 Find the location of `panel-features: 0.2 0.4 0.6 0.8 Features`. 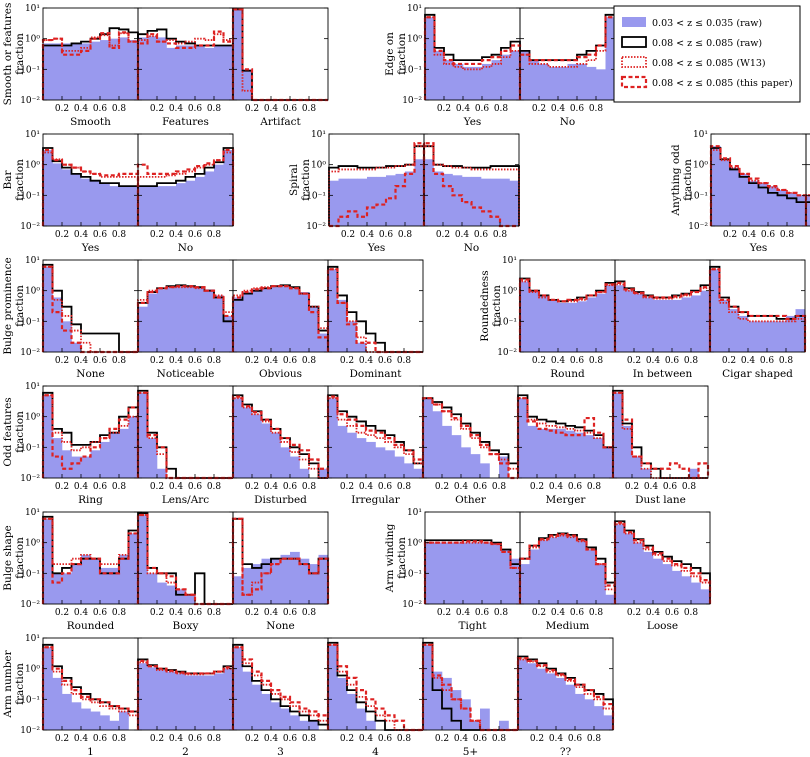

panel-features: 0.2 0.4 0.6 0.8 Features is located at coordinates (185, 67).